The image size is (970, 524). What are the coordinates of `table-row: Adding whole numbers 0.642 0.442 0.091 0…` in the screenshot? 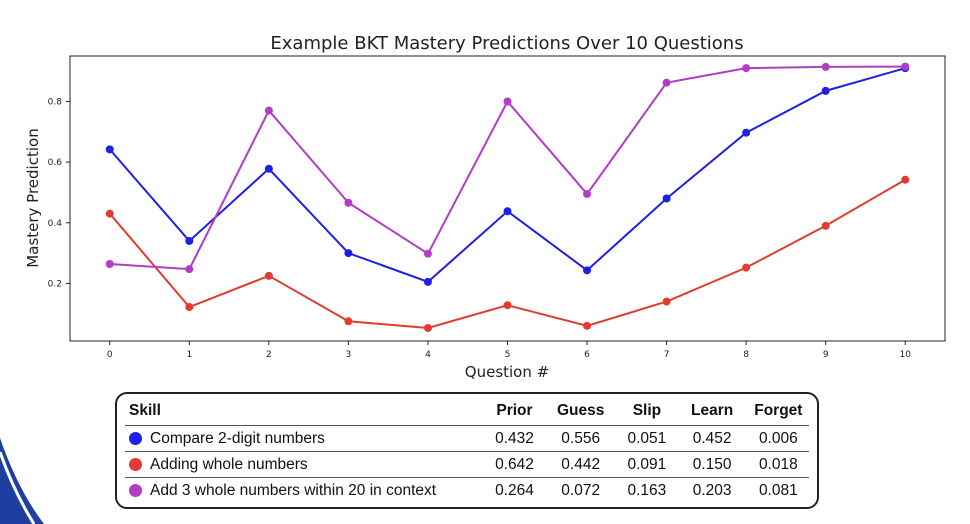 It's located at (467, 464).